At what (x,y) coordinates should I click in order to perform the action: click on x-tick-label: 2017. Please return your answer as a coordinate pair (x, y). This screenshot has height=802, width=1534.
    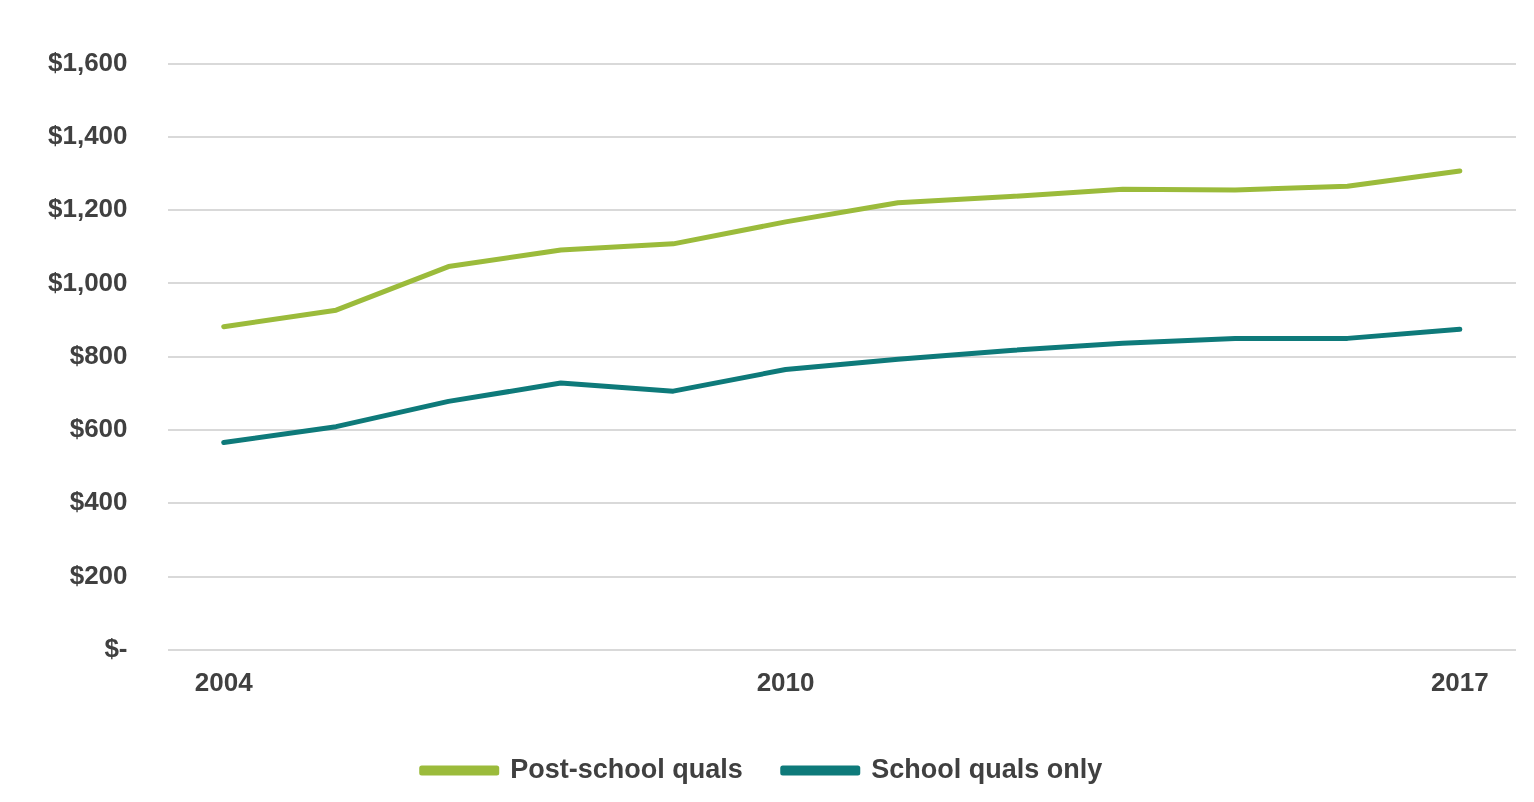
    Looking at the image, I should click on (1459, 681).